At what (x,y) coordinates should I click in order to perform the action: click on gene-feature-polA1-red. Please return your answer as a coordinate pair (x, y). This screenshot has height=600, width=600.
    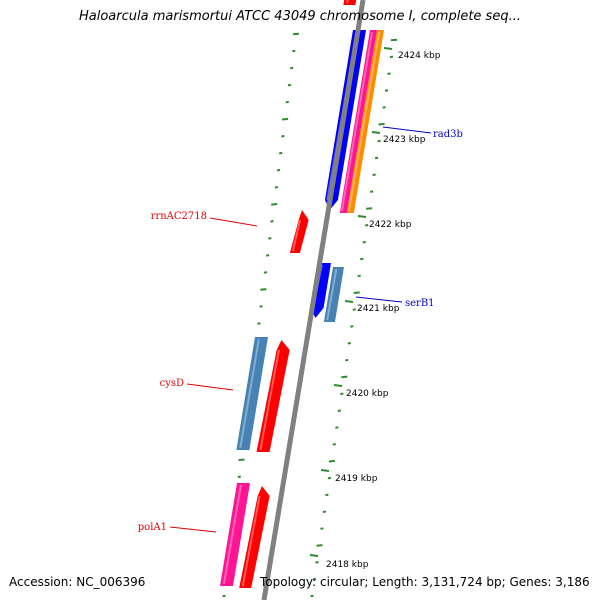
    Looking at the image, I should click on (254, 537).